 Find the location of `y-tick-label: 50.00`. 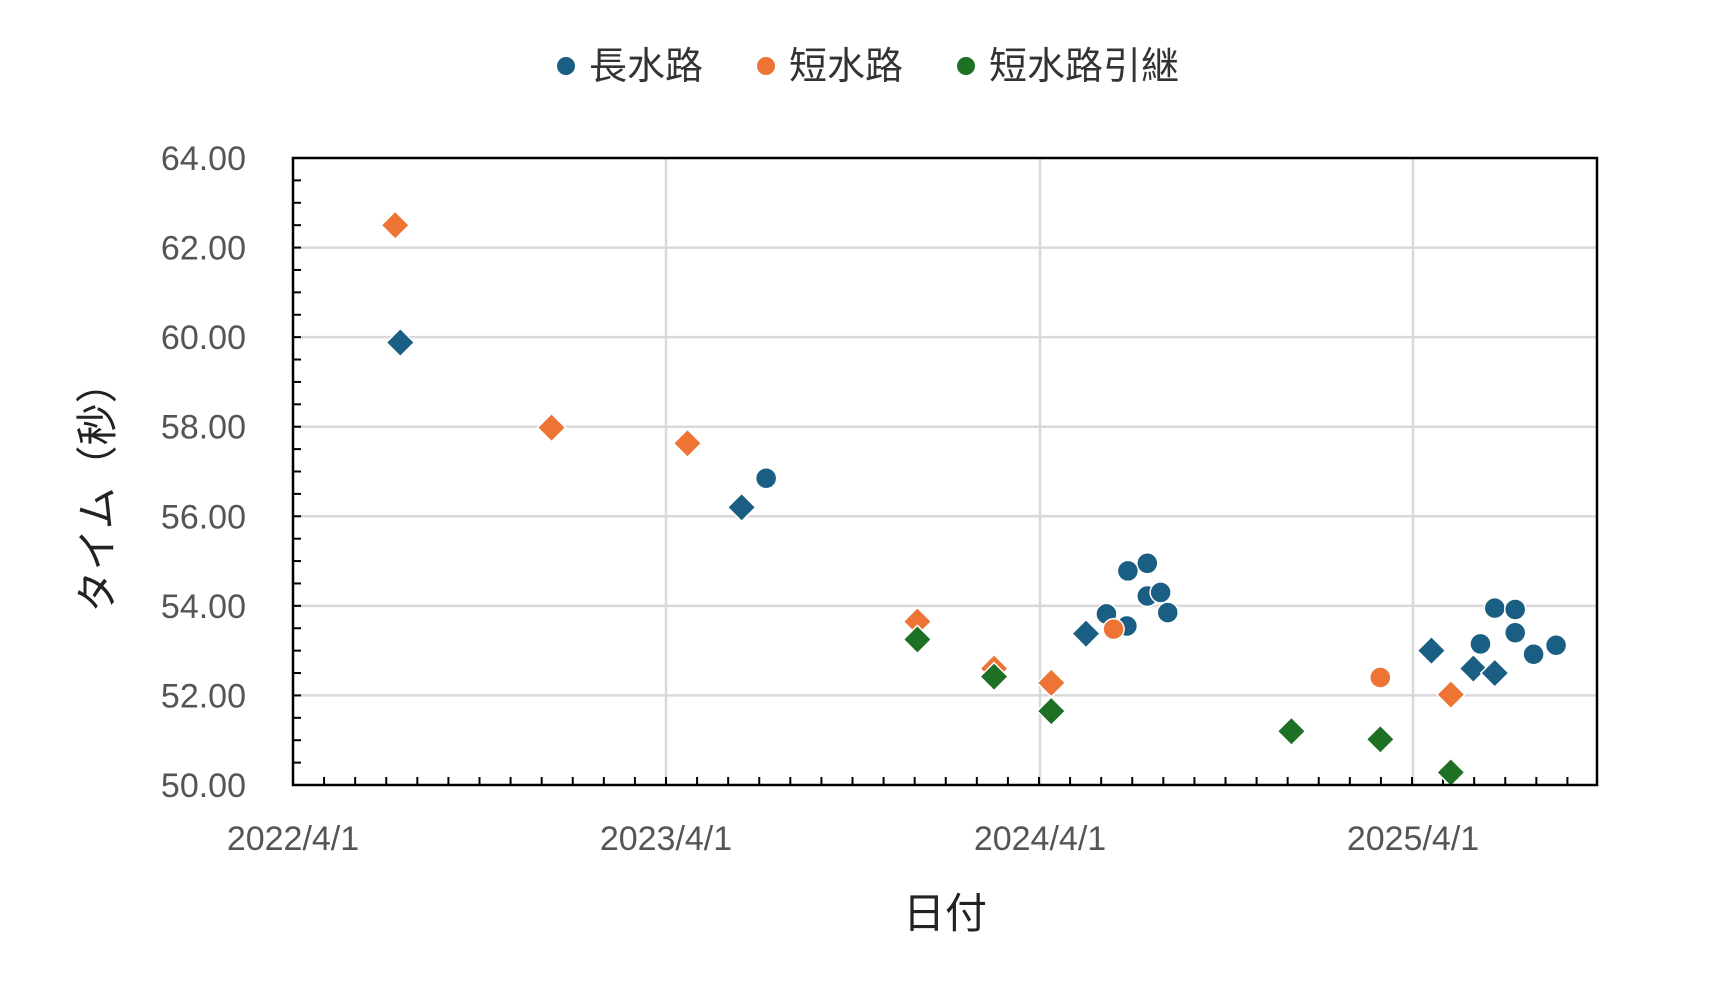

y-tick-label: 50.00 is located at coordinates (203, 786).